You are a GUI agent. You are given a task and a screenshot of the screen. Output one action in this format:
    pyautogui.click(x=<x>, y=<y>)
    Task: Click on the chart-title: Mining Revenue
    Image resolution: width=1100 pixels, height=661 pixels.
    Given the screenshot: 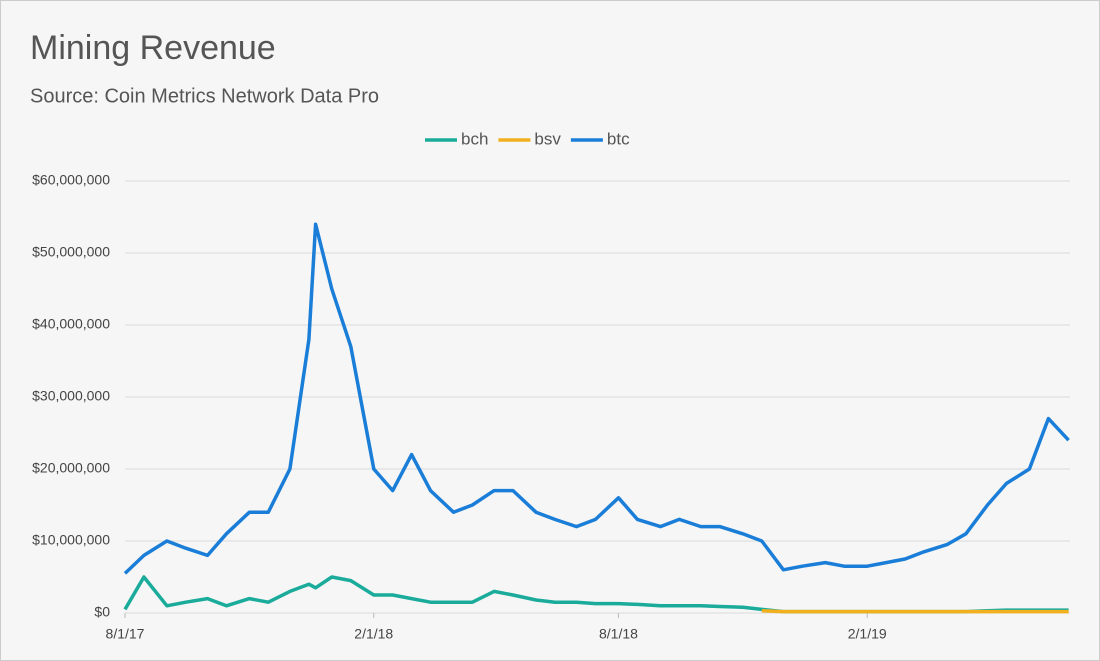 What is the action you would take?
    pyautogui.click(x=153, y=48)
    